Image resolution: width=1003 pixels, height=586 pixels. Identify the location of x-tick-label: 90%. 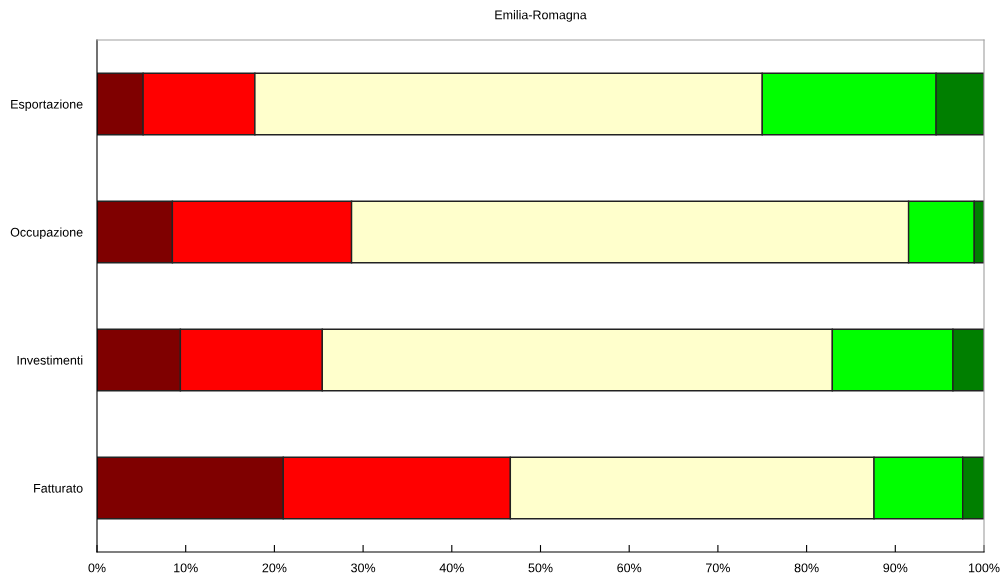
(895, 568).